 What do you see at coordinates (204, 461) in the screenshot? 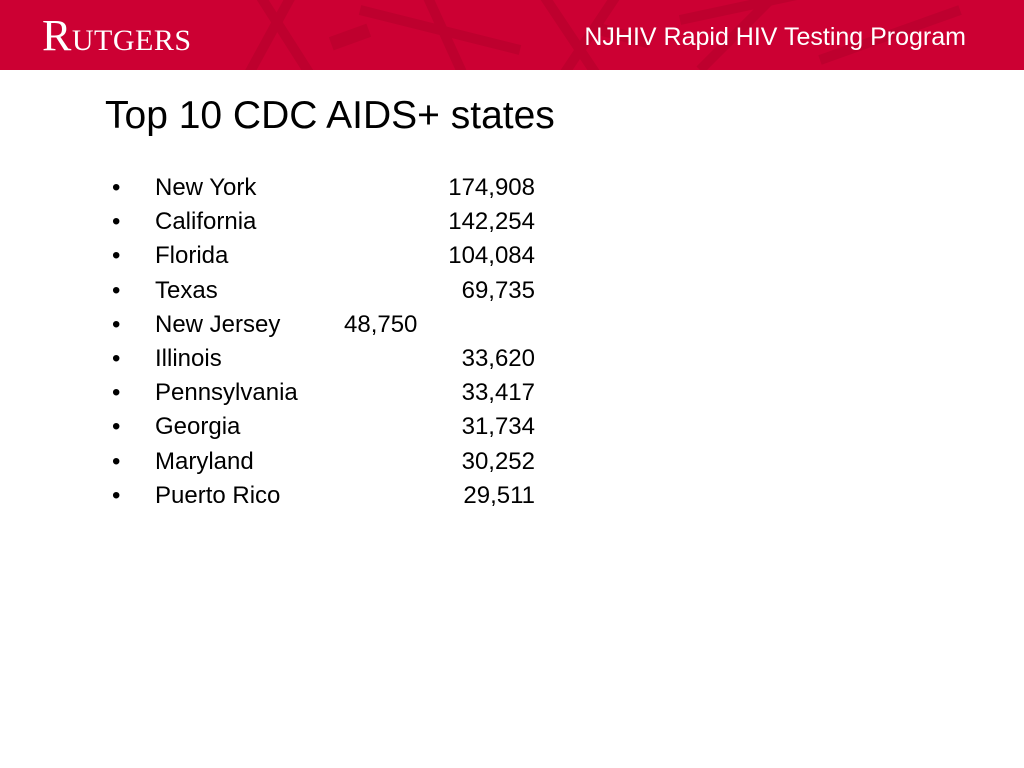
I see `state-name: Maryland` at bounding box center [204, 461].